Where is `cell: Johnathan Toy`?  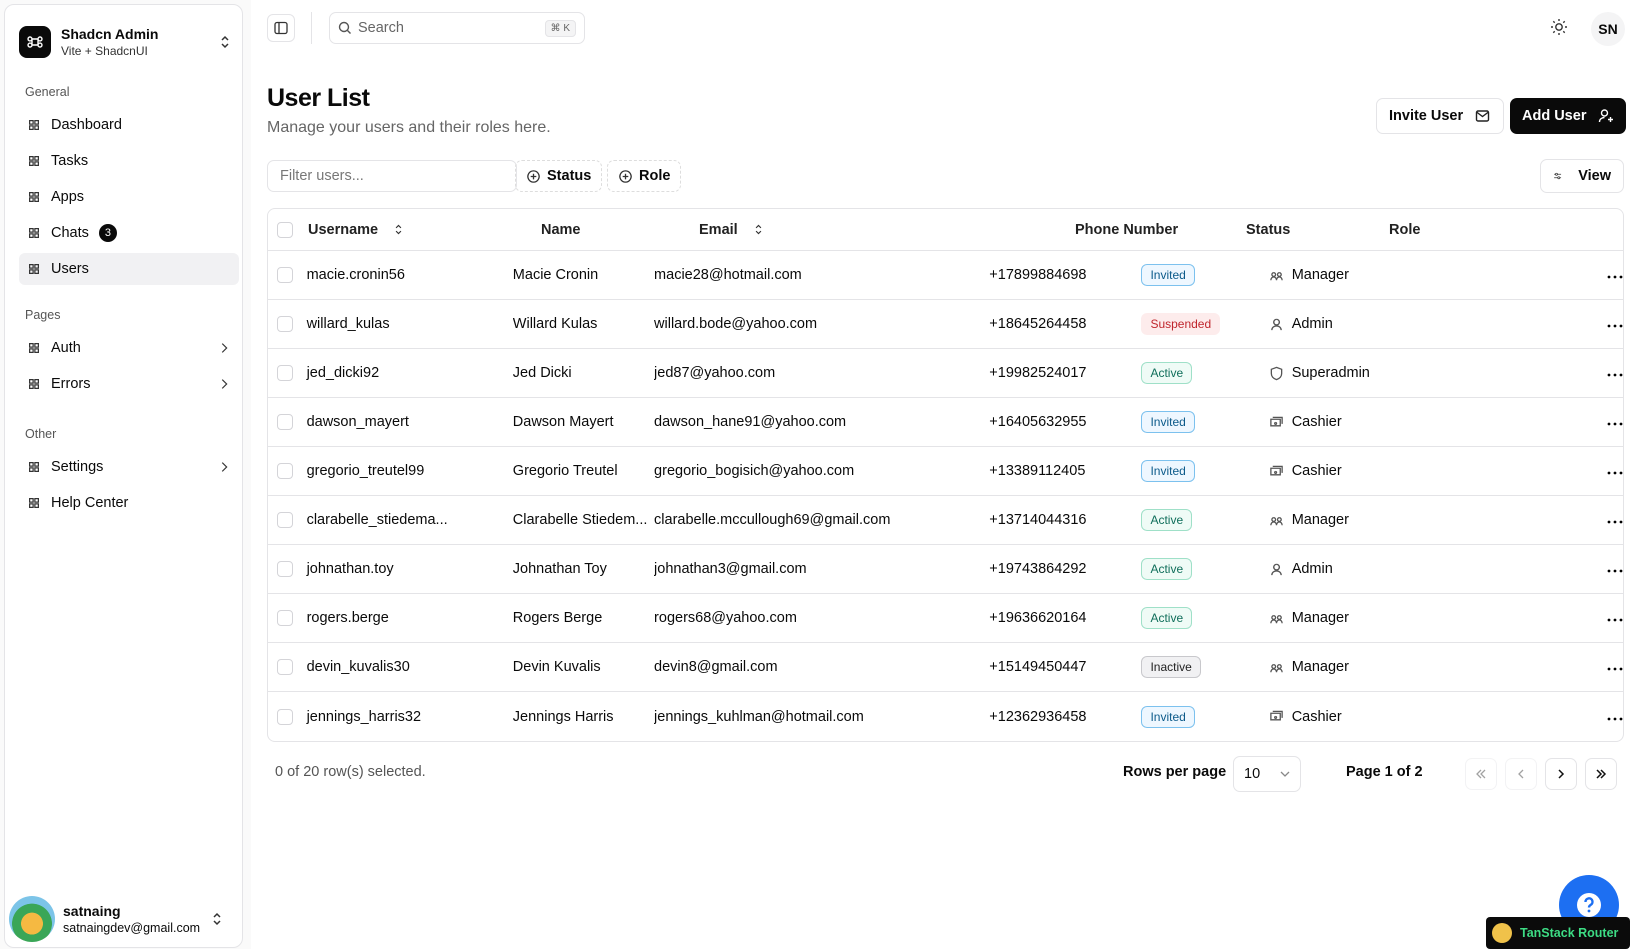 cell: Johnathan Toy is located at coordinates (583, 569).